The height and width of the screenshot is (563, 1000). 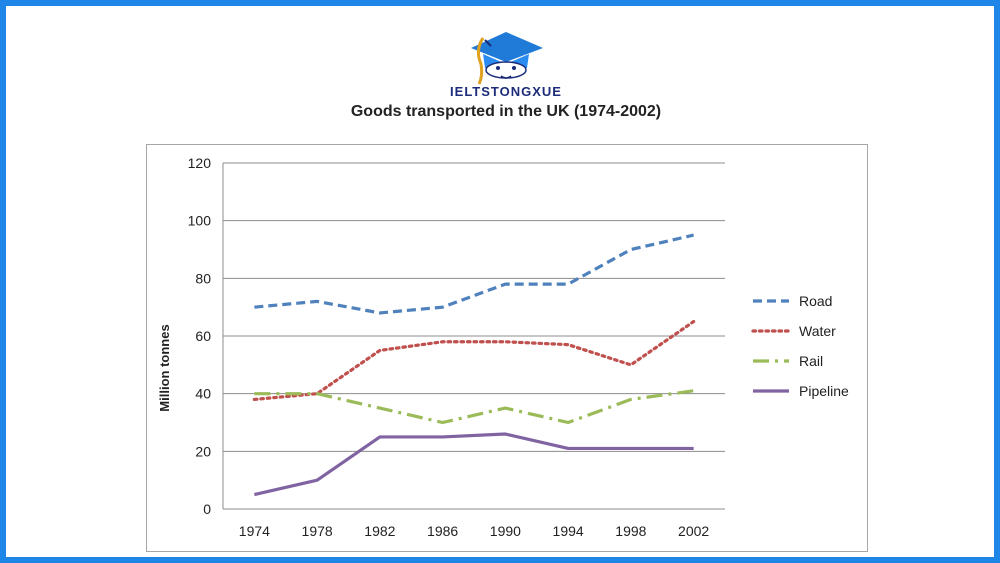 What do you see at coordinates (474, 531) in the screenshot?
I see `x-tick-labels: 1974 1978 1982 1986 1990 1994 1998 2002` at bounding box center [474, 531].